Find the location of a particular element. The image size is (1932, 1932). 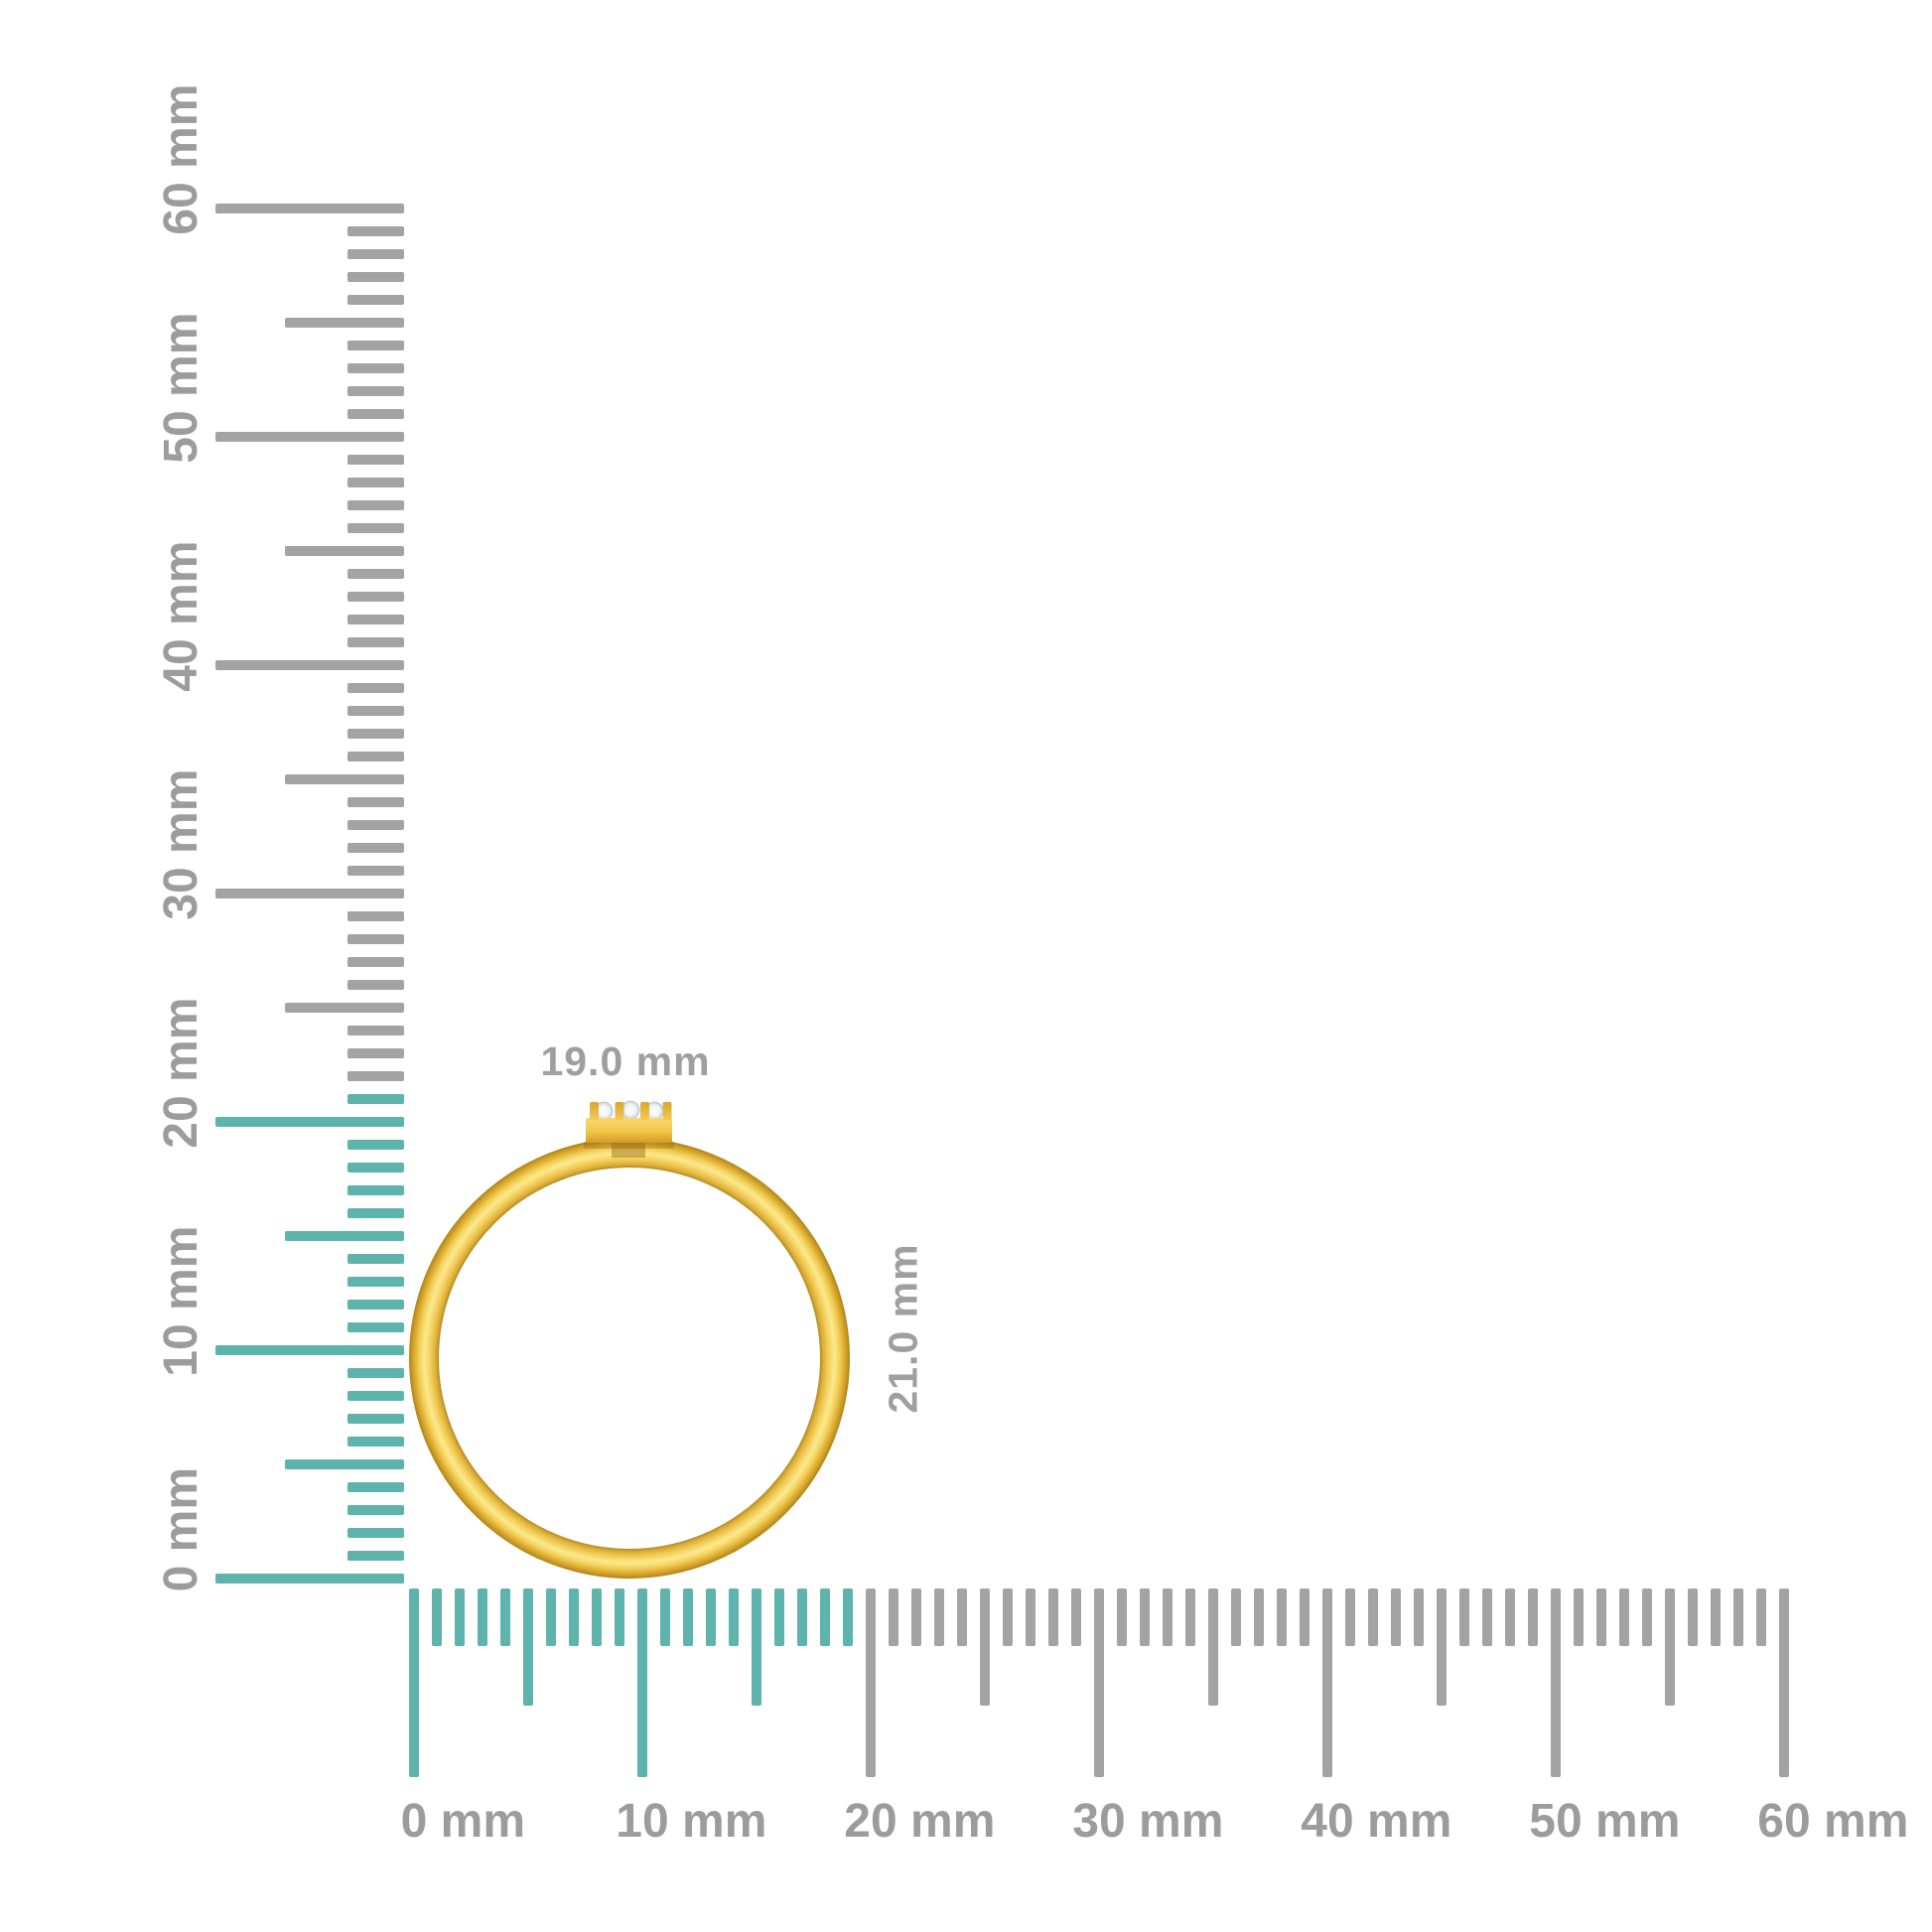

h-tick-17mm is located at coordinates (802, 1617).